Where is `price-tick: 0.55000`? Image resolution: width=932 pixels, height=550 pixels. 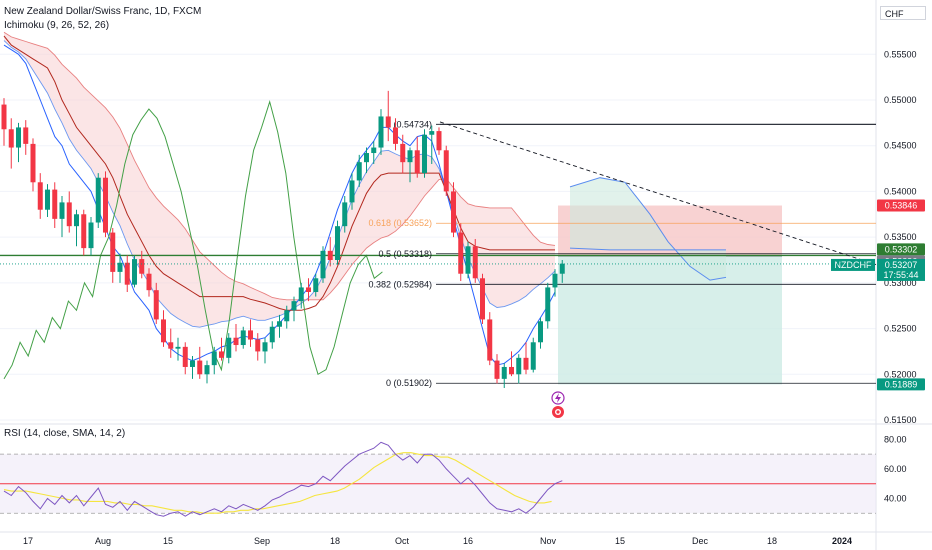
price-tick: 0.55000 is located at coordinates (900, 100).